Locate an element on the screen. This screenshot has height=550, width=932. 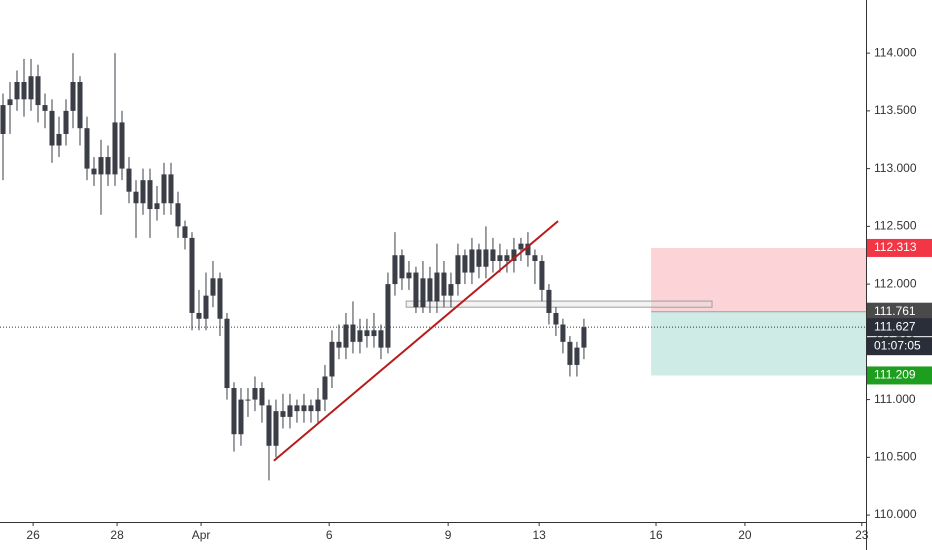
x-tick-label: 16 is located at coordinates (656, 535).